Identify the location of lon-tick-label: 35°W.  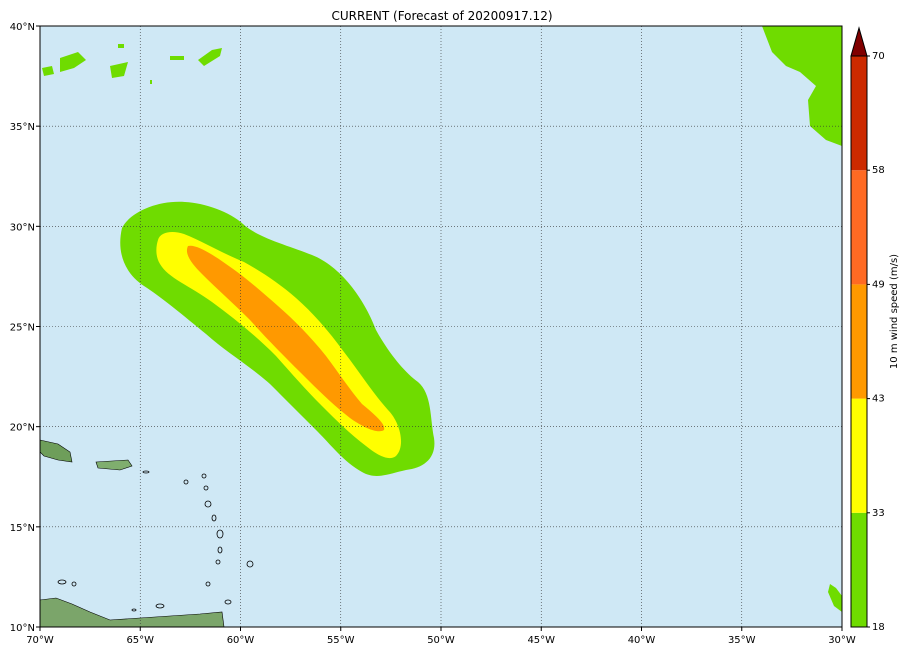
(742, 640).